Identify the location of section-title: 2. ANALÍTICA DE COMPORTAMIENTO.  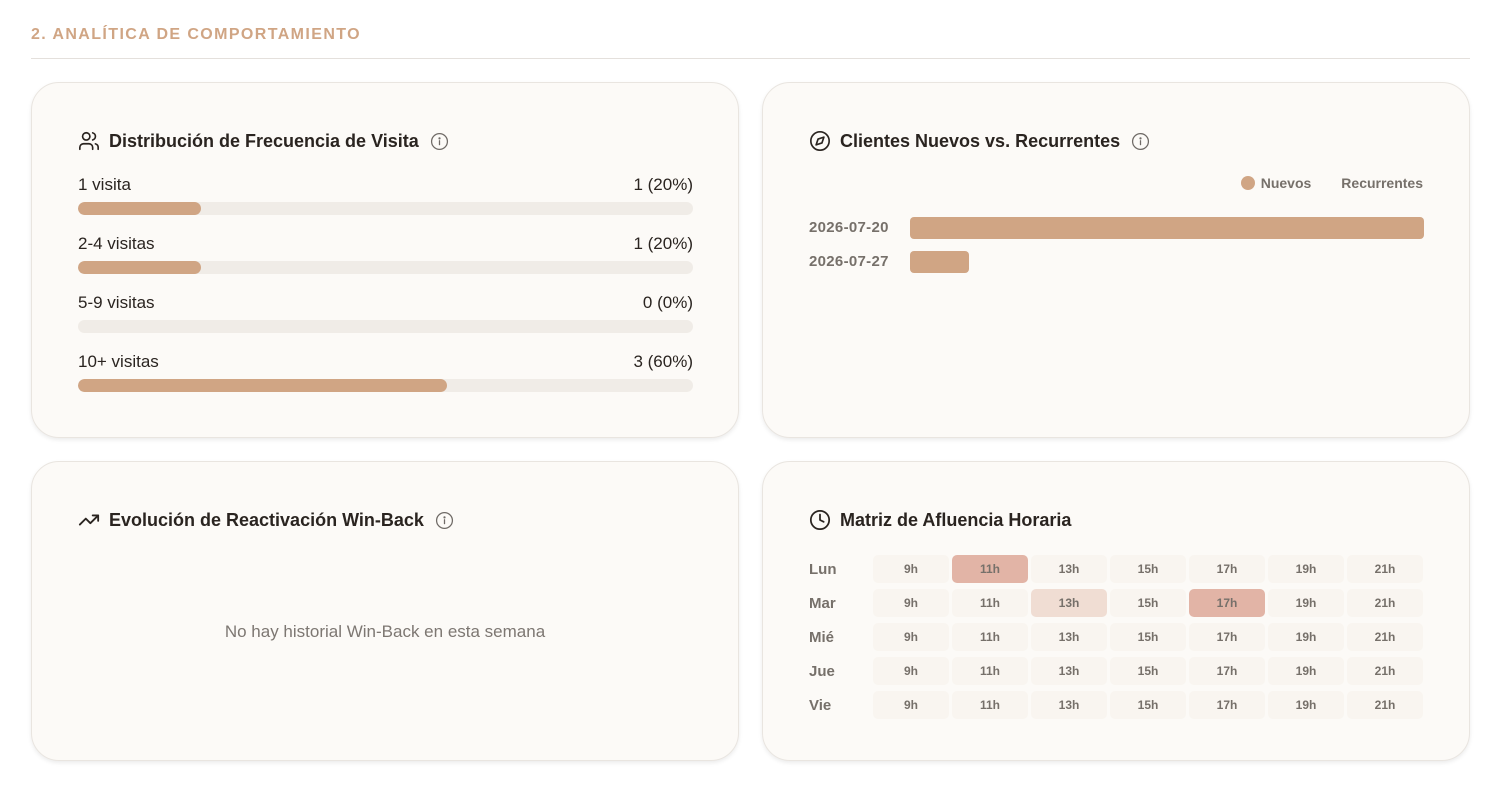
(196, 34).